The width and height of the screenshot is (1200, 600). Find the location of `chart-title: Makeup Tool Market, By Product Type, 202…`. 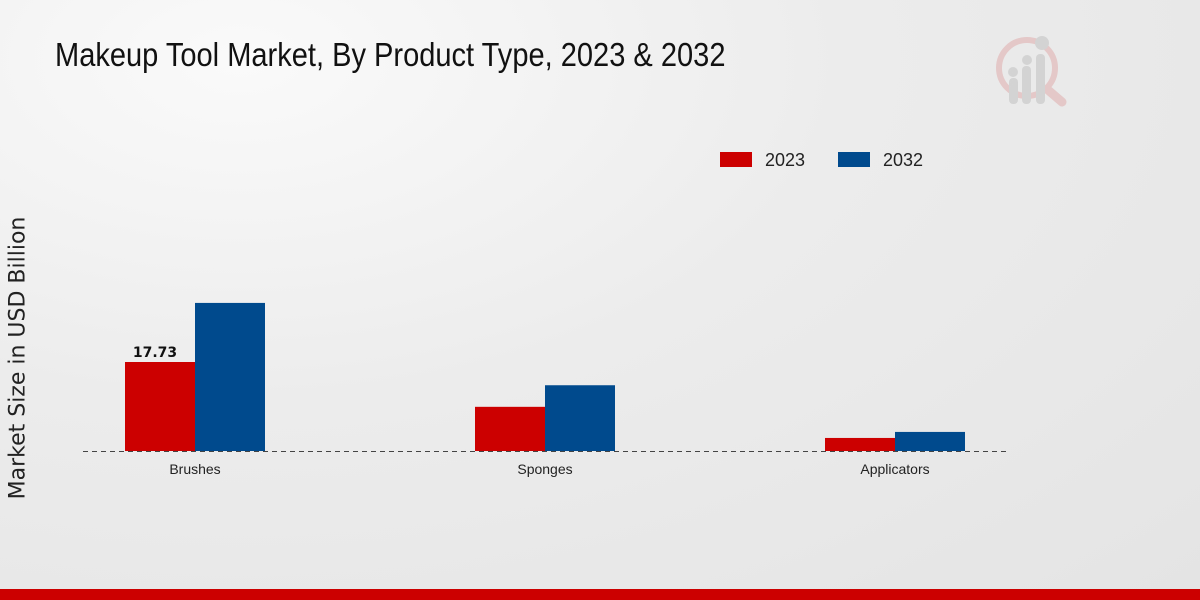

chart-title: Makeup Tool Market, By Product Type, 202… is located at coordinates (390, 54).